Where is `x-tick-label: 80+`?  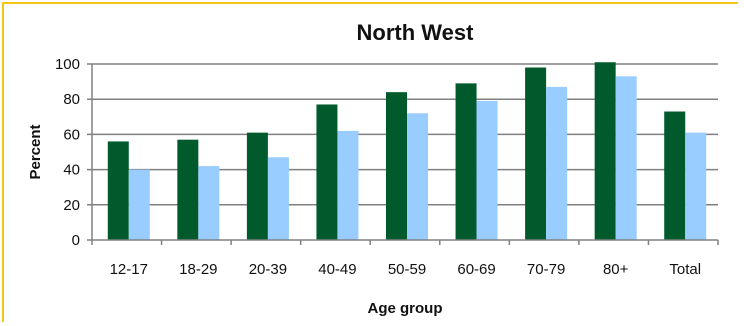 x-tick-label: 80+ is located at coordinates (616, 269).